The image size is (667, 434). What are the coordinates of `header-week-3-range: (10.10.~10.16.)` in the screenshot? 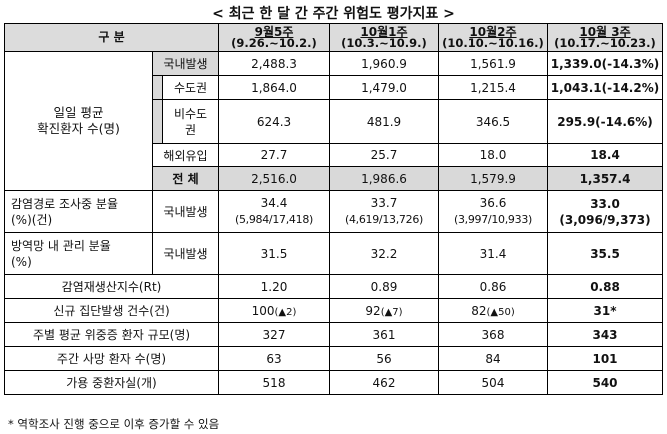 It's located at (493, 42).